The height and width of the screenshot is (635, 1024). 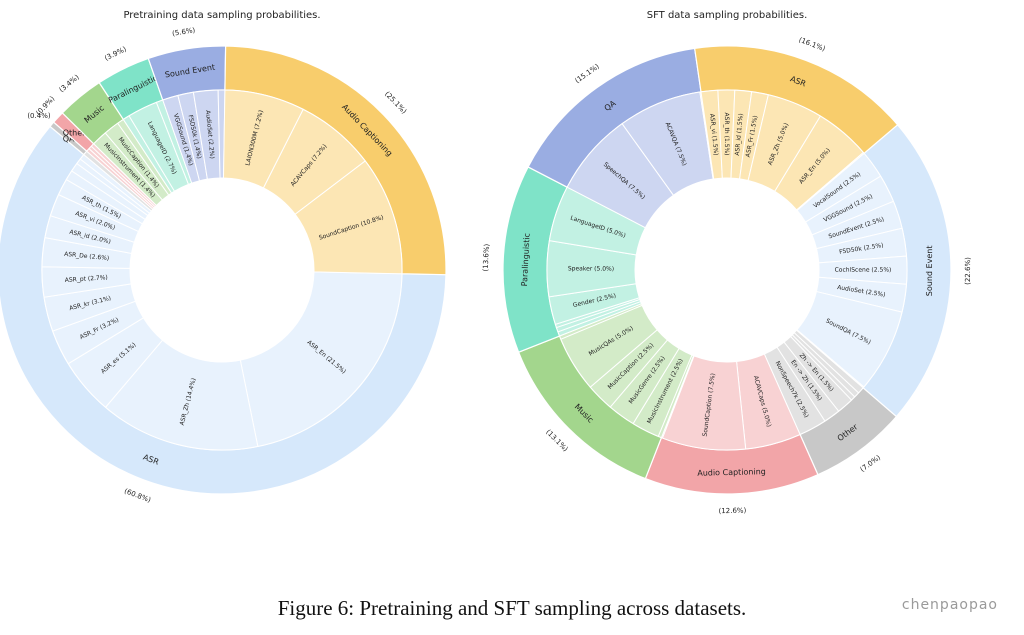 I want to click on percent-label: (7.0%), so click(x=871, y=463).